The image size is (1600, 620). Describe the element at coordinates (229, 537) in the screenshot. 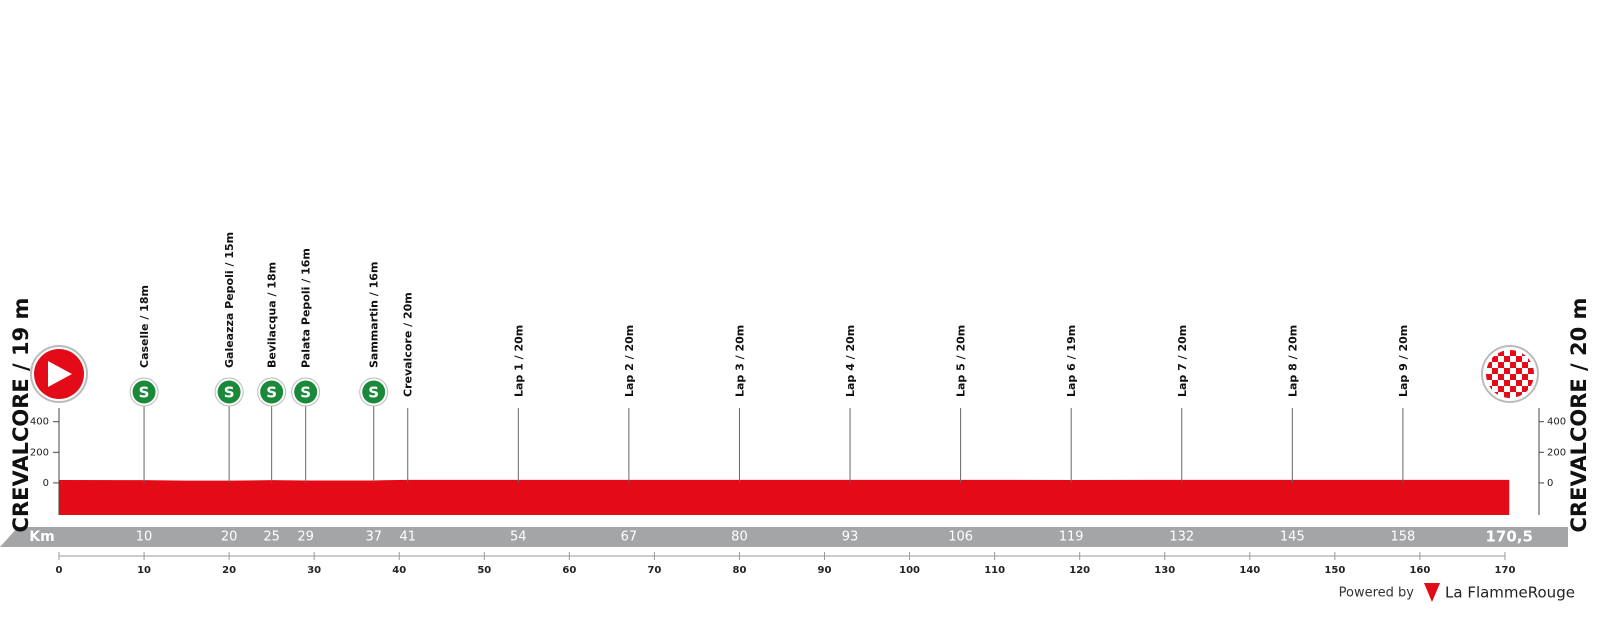

I see `km-marker: 20` at that location.